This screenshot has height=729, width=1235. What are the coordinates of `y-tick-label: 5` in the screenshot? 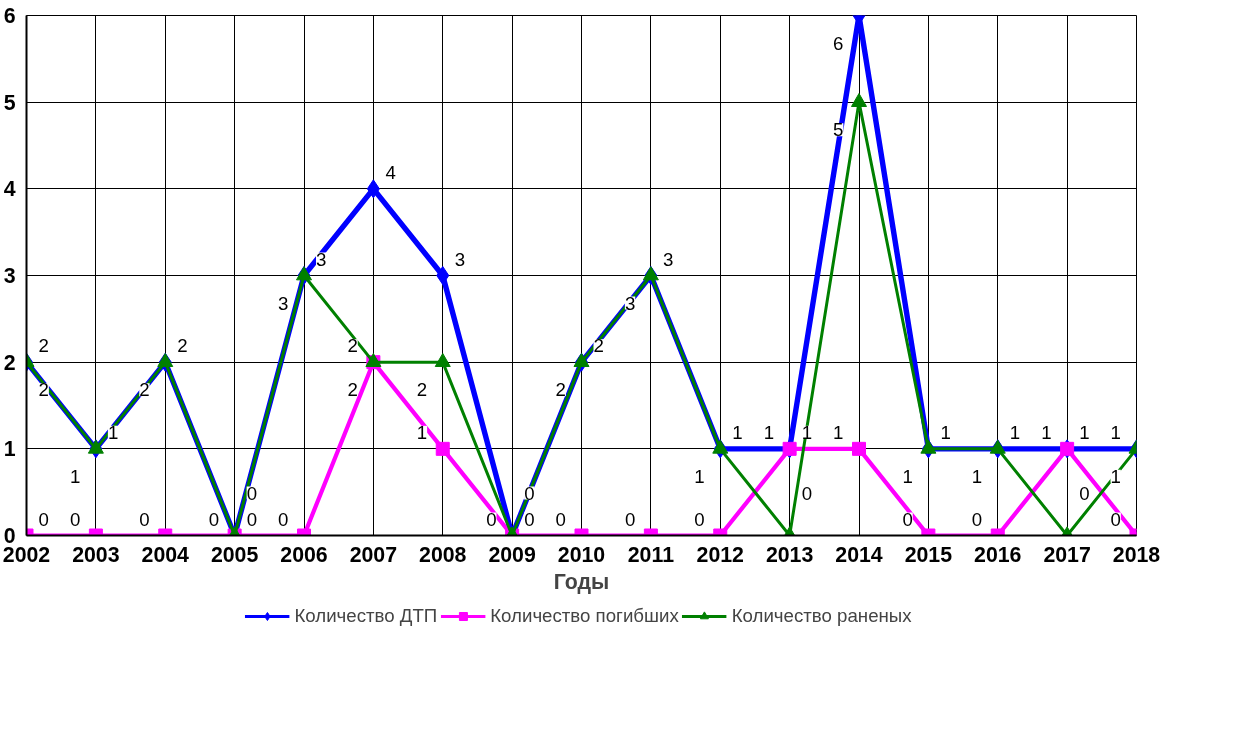 It's located at (9, 102).